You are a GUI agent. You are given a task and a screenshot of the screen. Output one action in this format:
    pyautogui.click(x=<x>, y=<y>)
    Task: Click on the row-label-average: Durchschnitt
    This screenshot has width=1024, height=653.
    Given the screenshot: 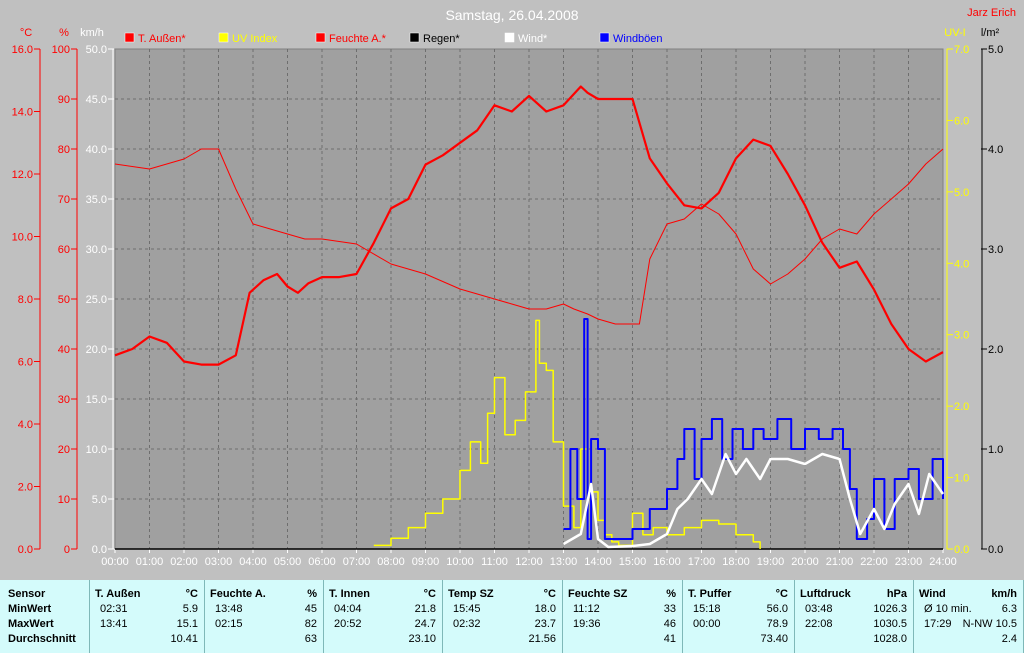 What is the action you would take?
    pyautogui.click(x=42, y=639)
    